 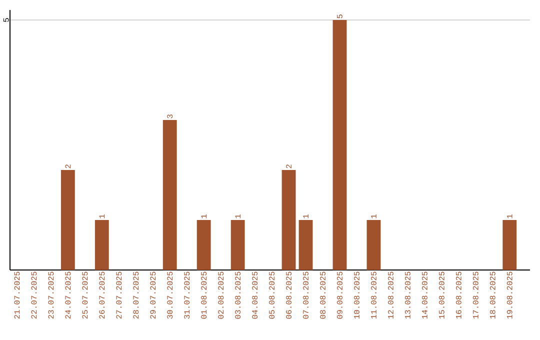 I want to click on x-tick-label: 15.08.2025, so click(x=441, y=295).